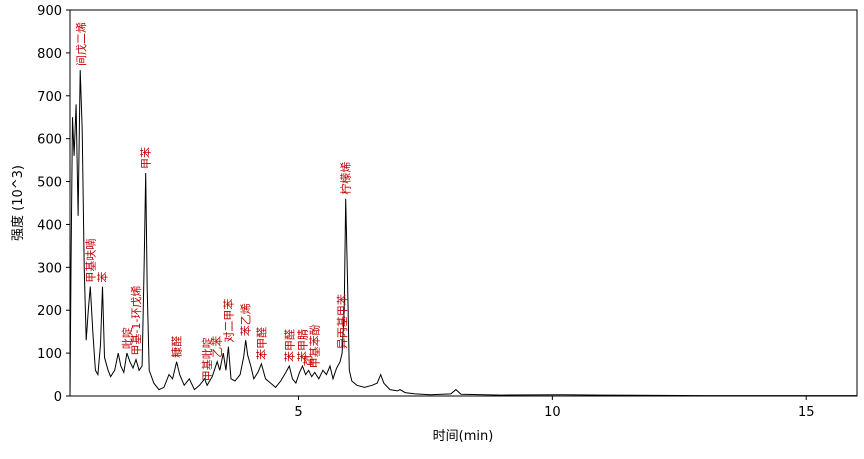 The image size is (864, 459). I want to click on y-tick-label: 0, so click(58, 397).